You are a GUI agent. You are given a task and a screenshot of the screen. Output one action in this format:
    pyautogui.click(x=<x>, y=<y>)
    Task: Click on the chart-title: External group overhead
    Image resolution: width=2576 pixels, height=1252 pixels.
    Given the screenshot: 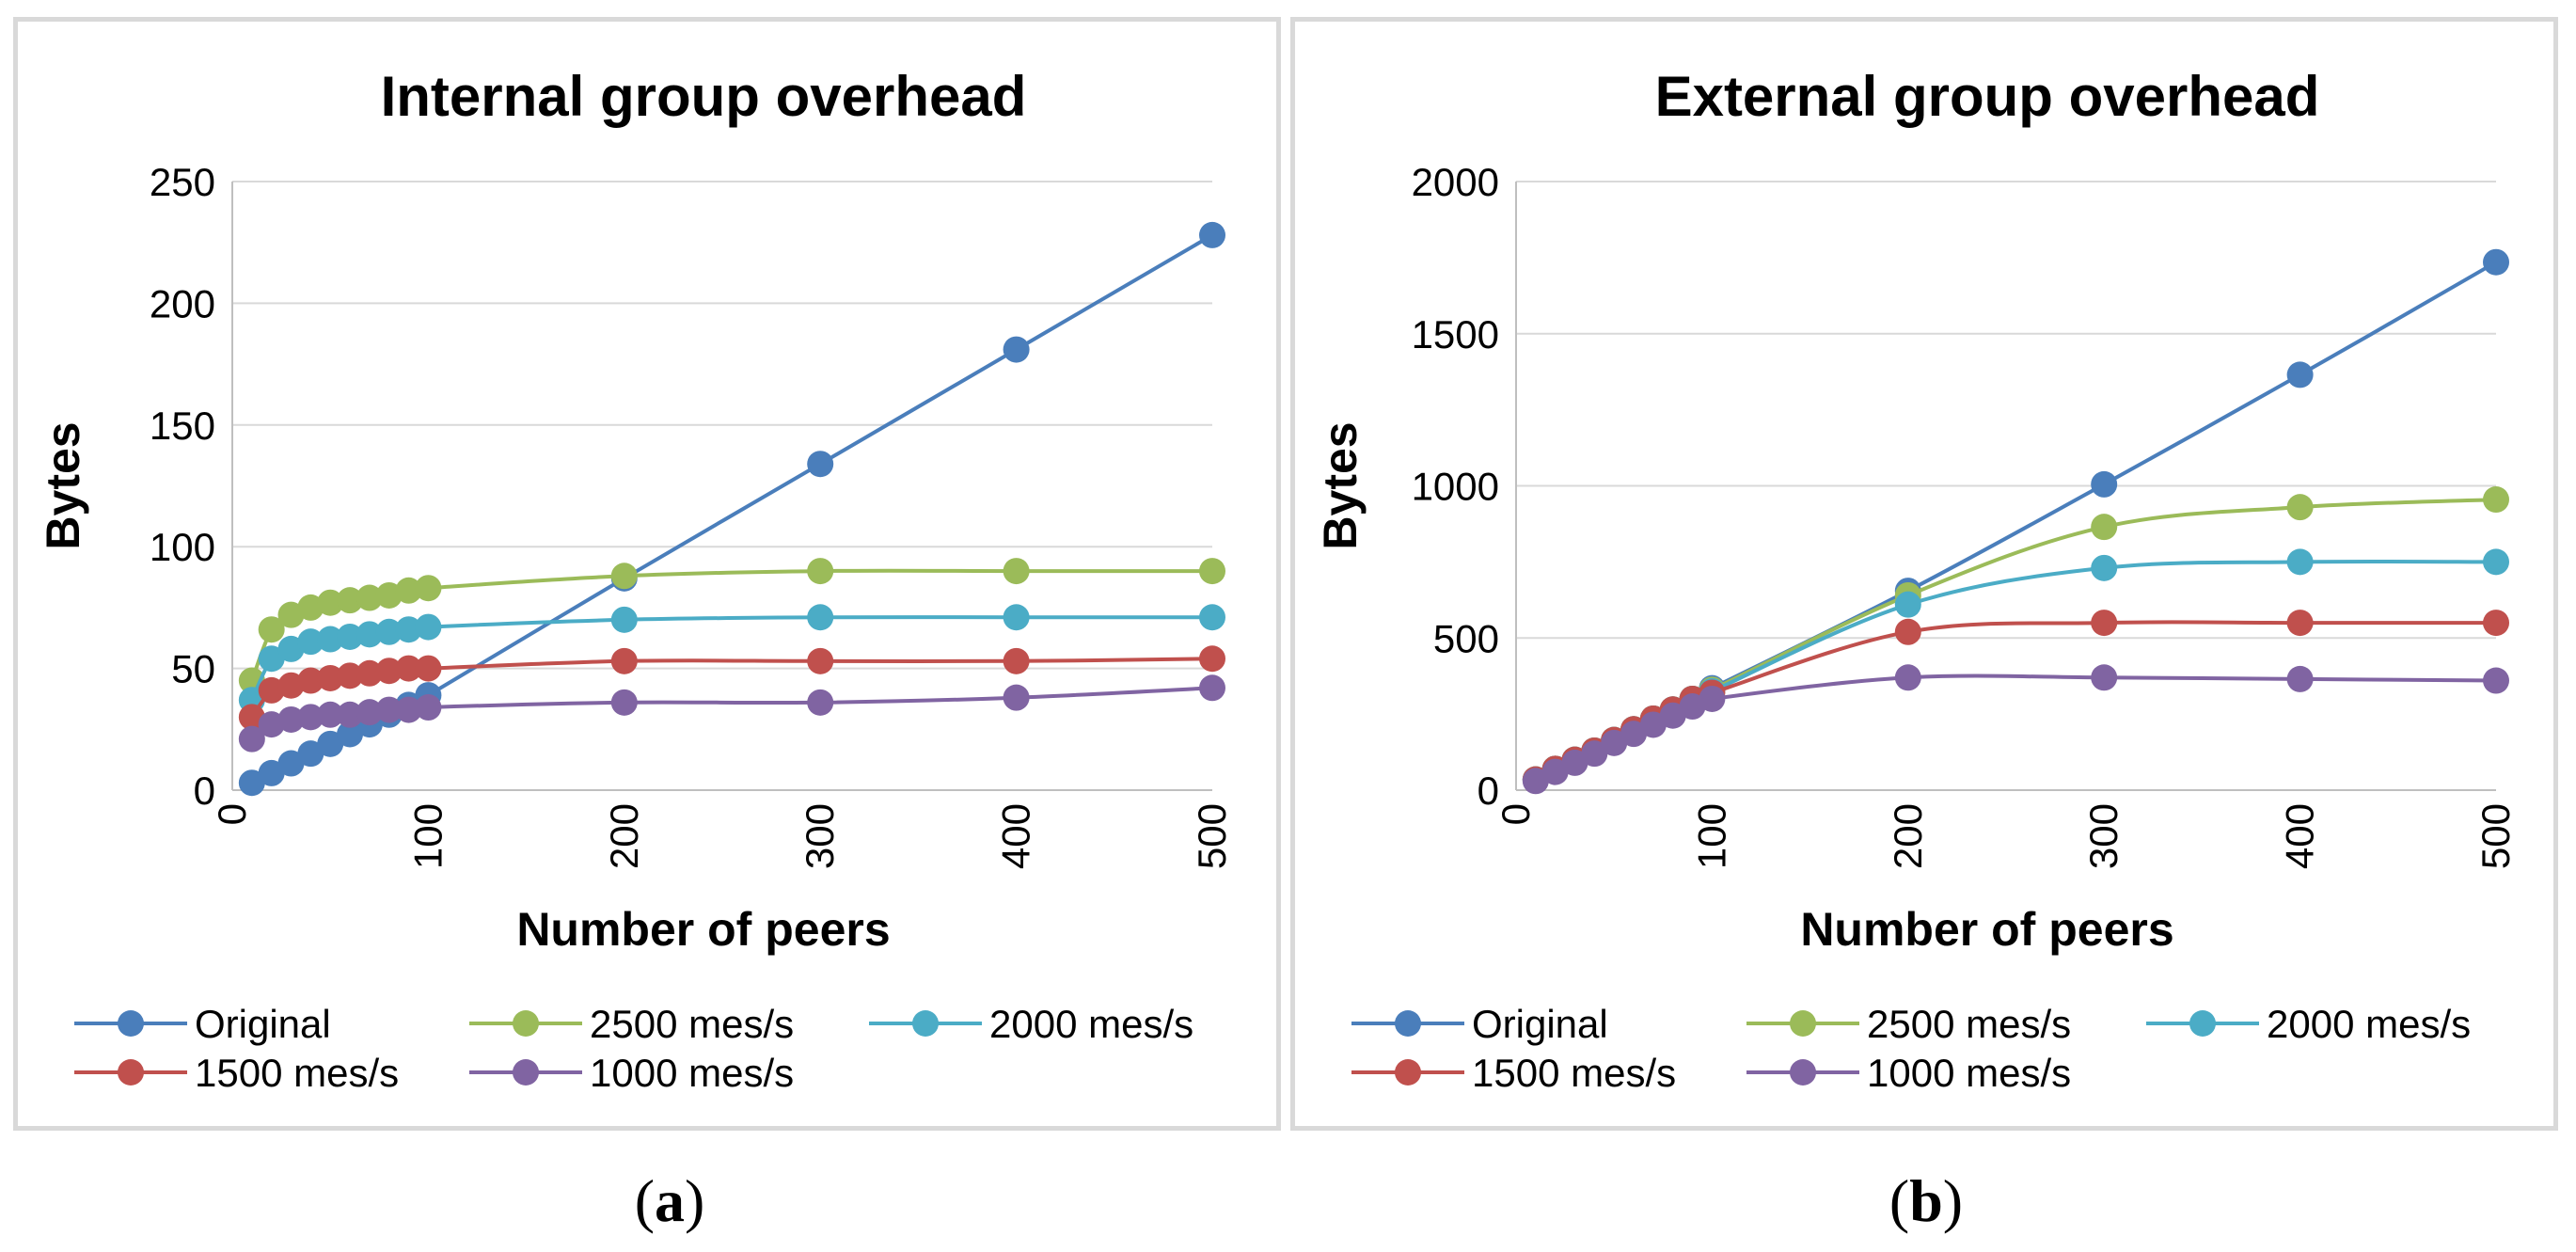 What is the action you would take?
    pyautogui.click(x=1987, y=96)
    